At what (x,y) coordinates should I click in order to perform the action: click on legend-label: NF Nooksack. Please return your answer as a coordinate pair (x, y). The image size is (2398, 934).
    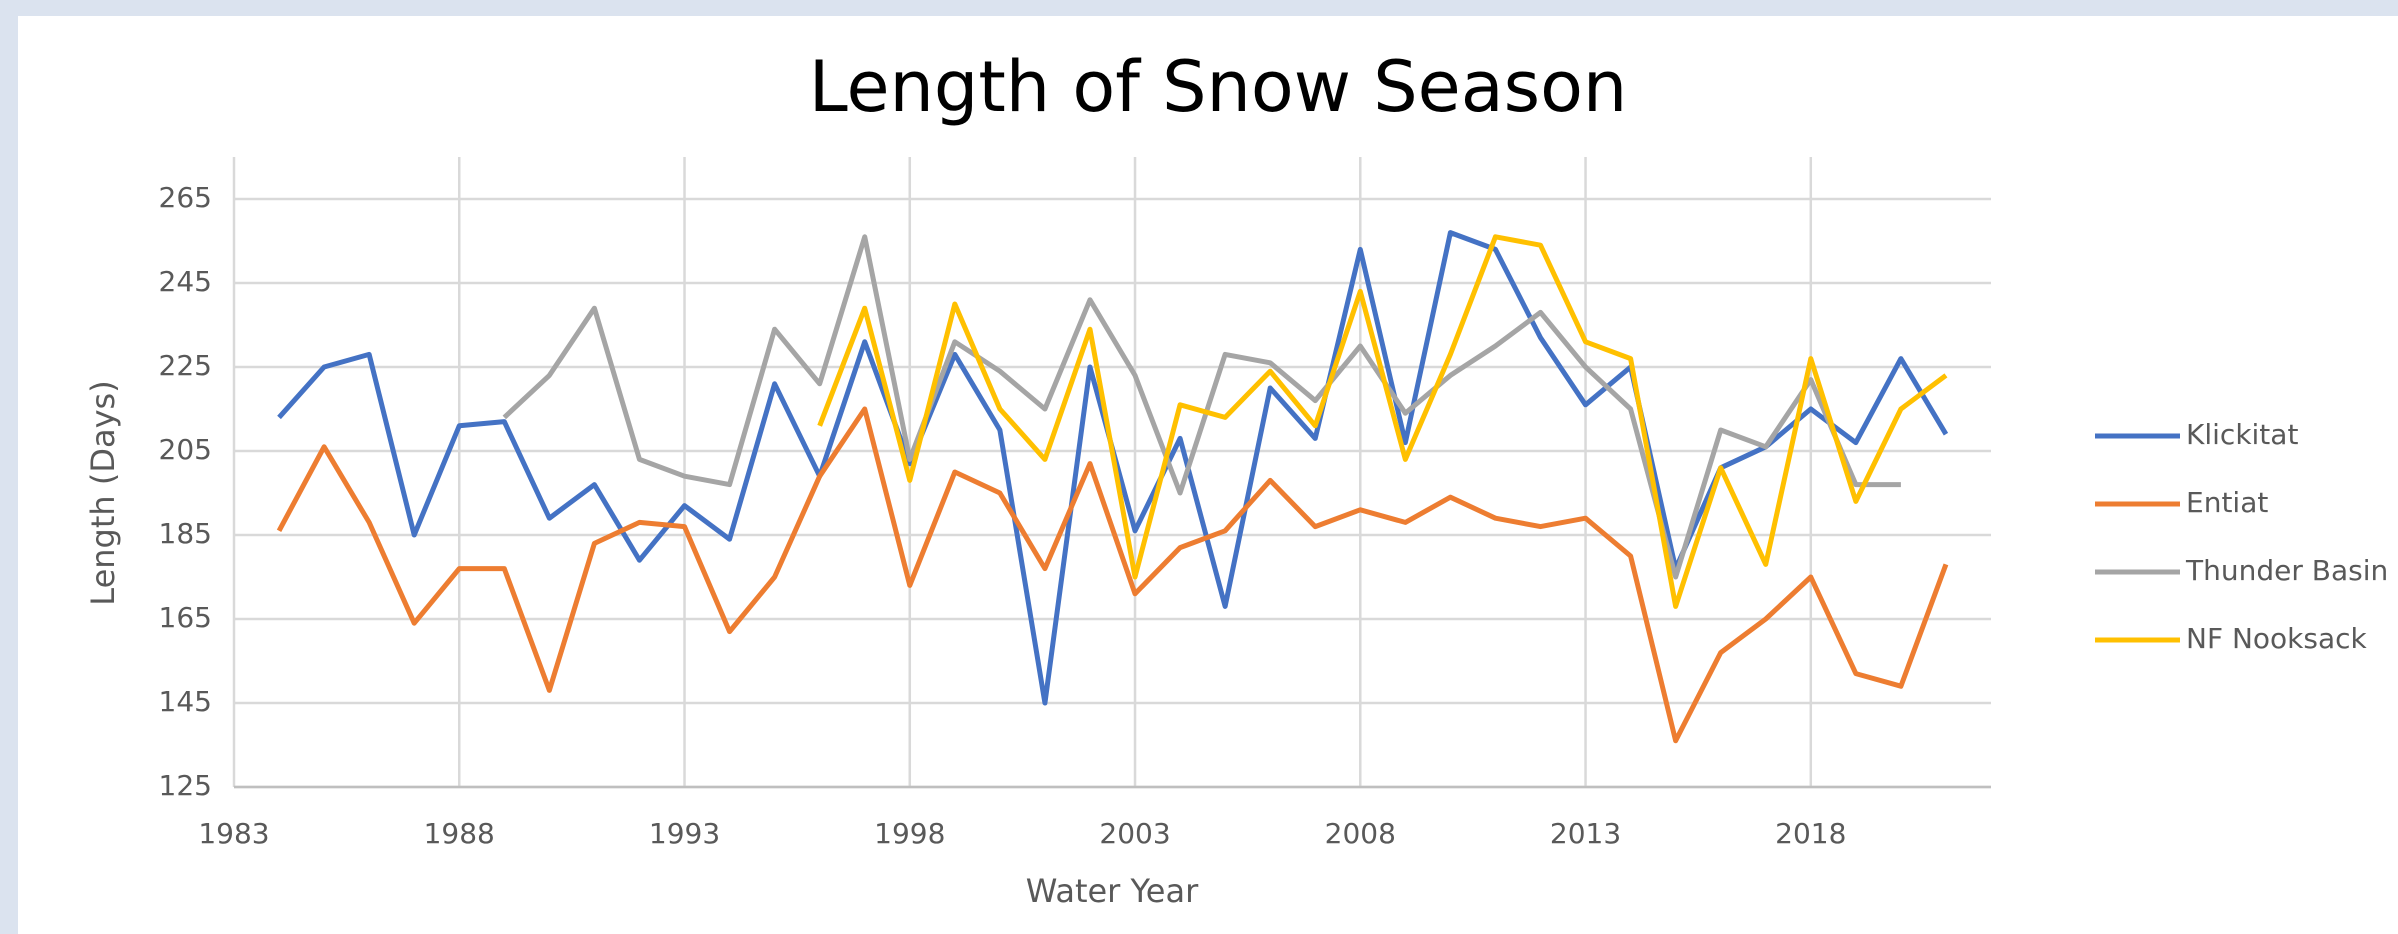
    Looking at the image, I should click on (2277, 638).